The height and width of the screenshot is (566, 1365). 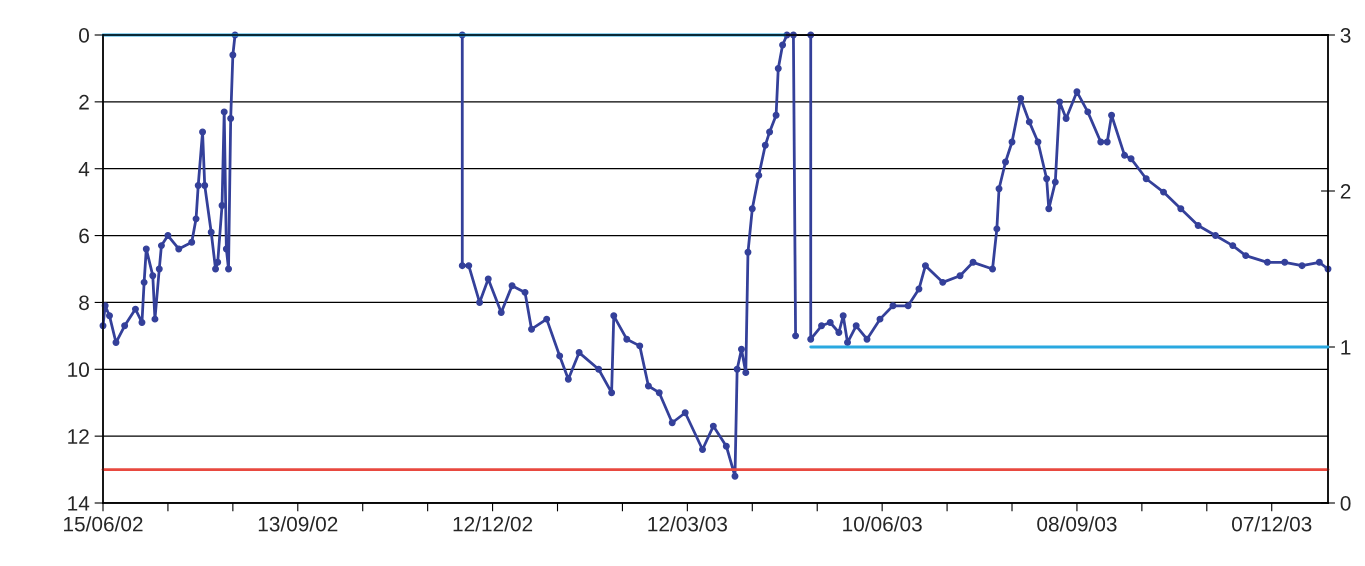 What do you see at coordinates (882, 524) in the screenshot?
I see `x-tick-label: 10/06/03` at bounding box center [882, 524].